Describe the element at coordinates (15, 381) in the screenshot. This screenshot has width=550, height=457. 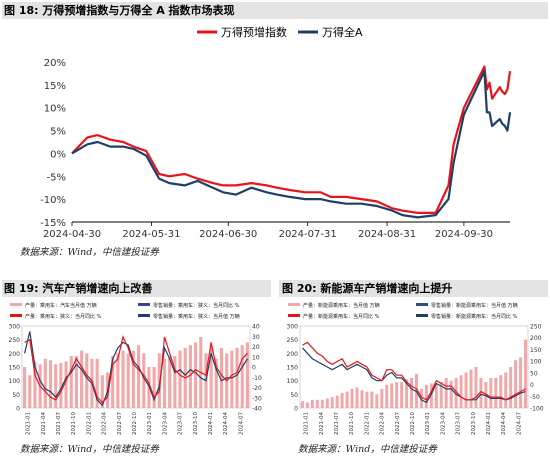
I see `left-y-tick-label: 100` at that location.